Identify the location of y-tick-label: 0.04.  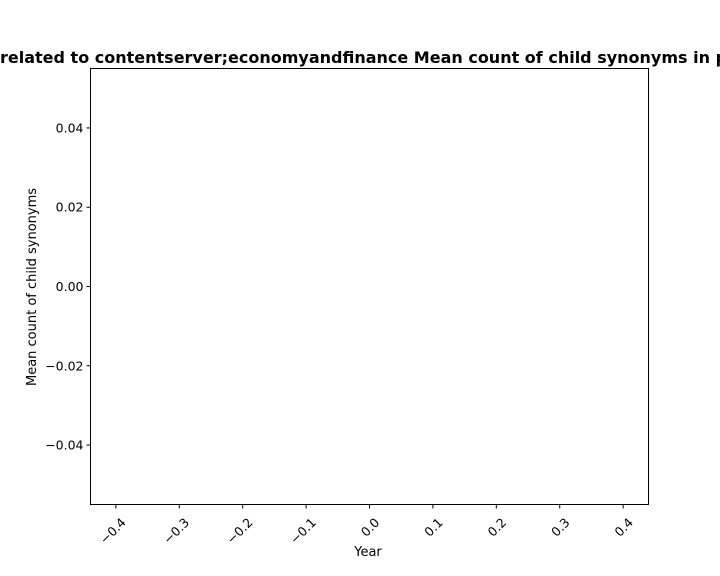
(70, 127).